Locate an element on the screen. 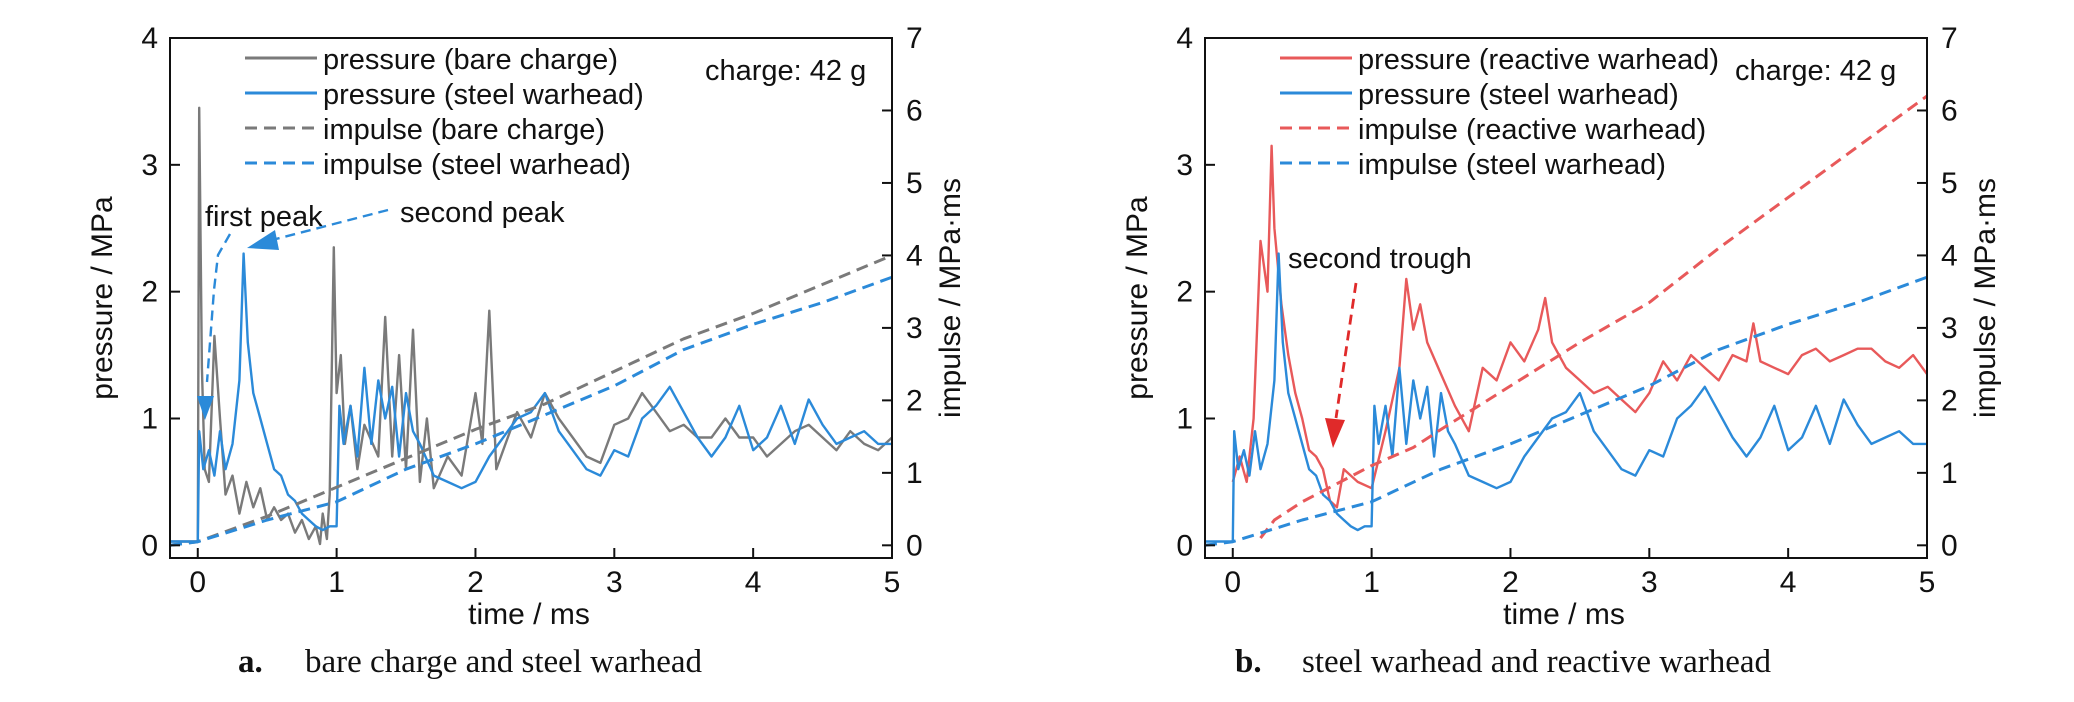  legend-entry-3: impulse (reactive warhead) is located at coordinates (1532, 130).